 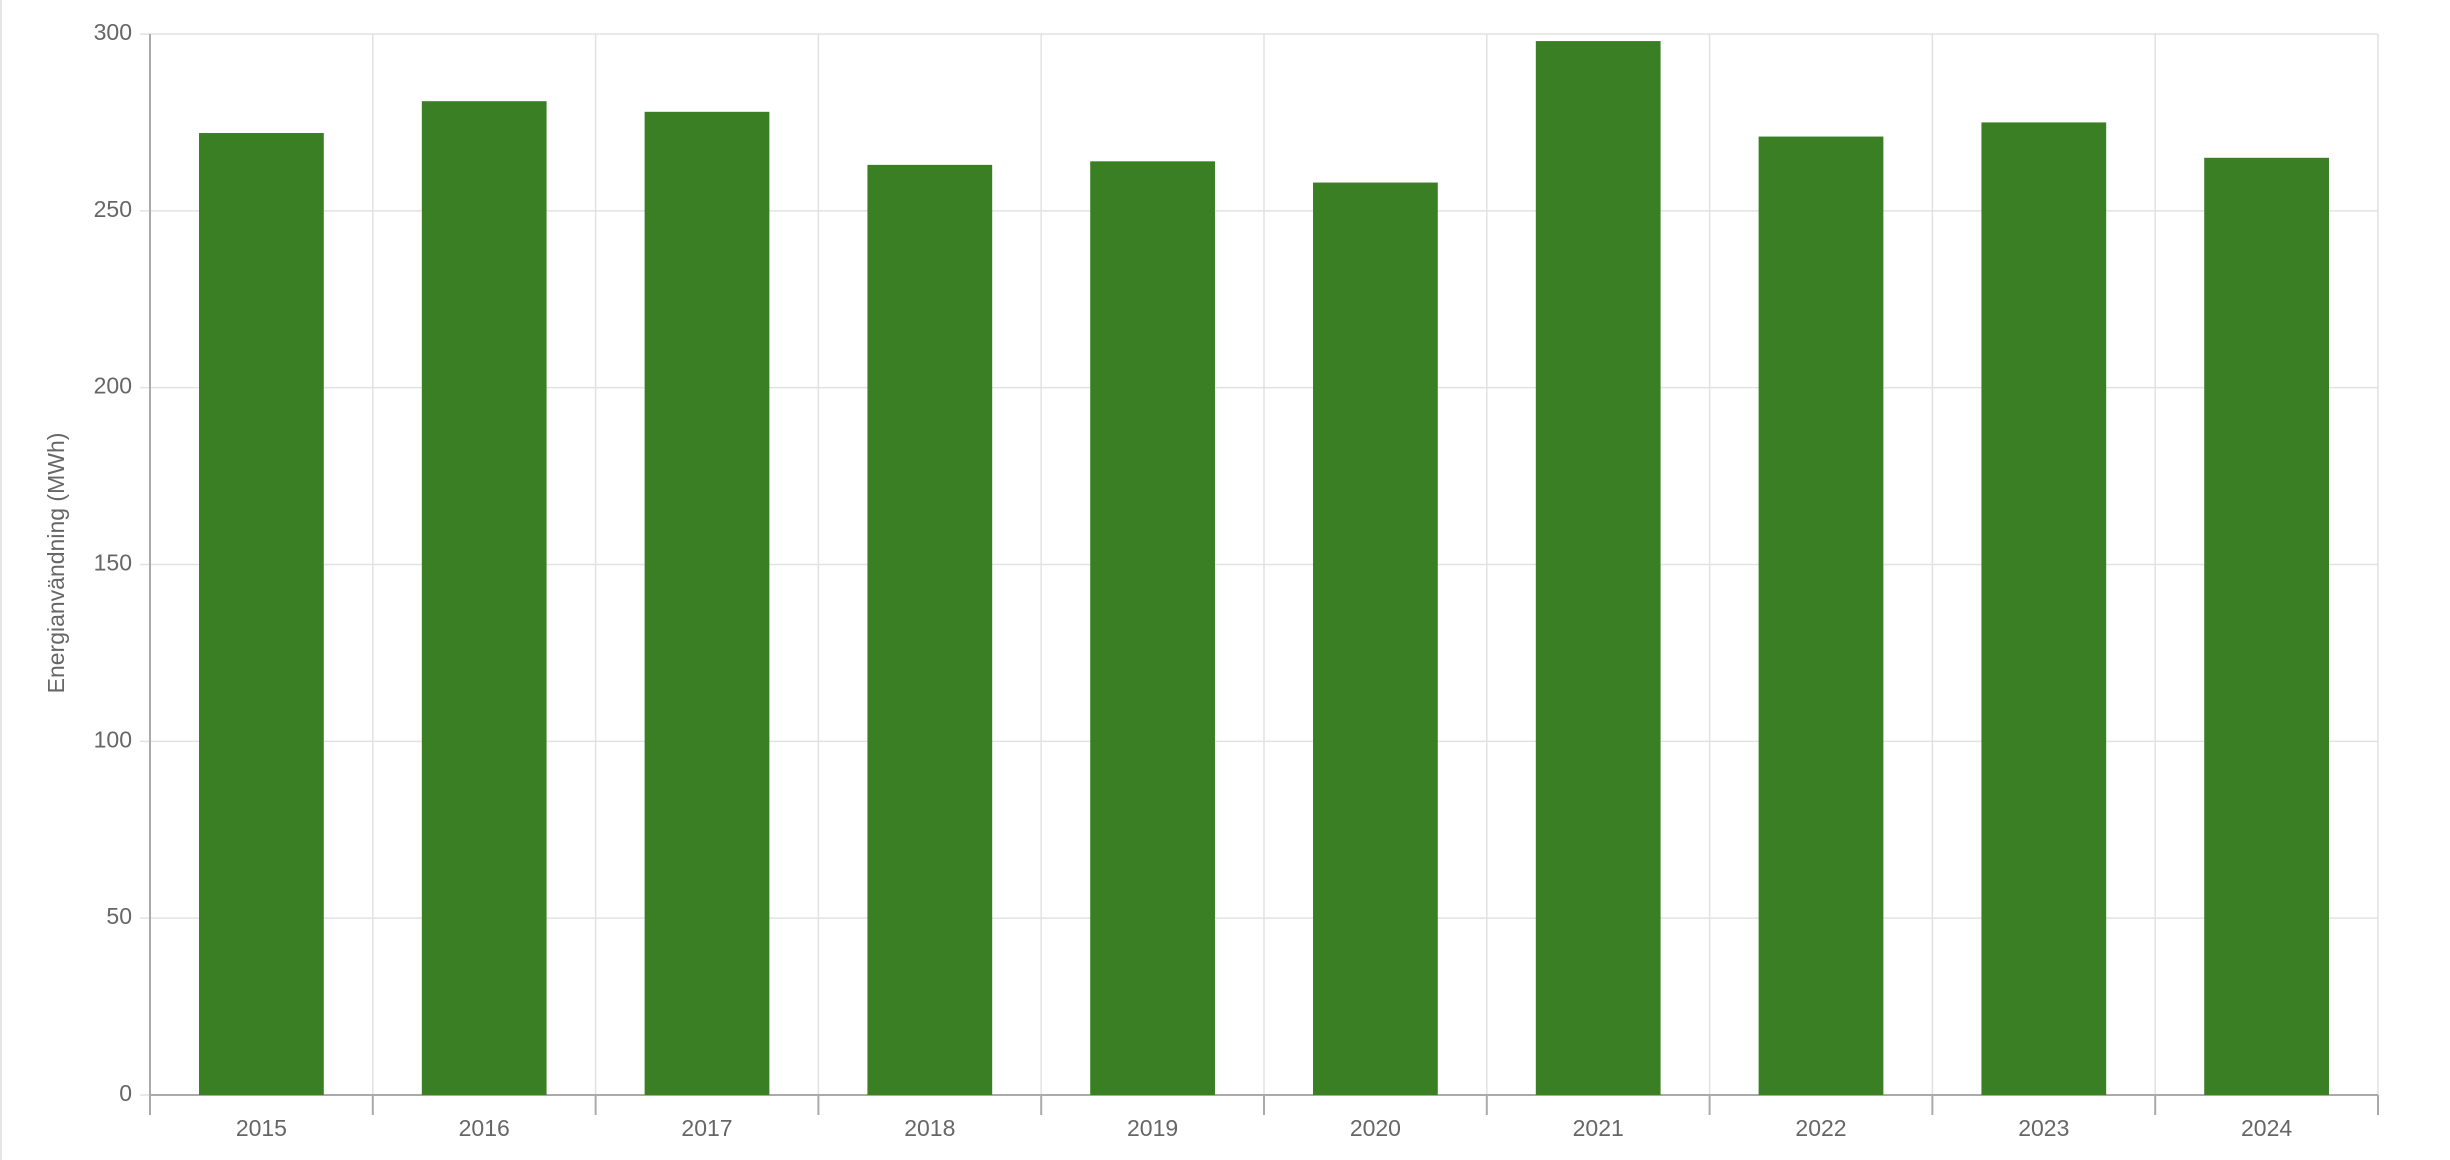 What do you see at coordinates (2266, 1128) in the screenshot?
I see `x-tick-label: 2024` at bounding box center [2266, 1128].